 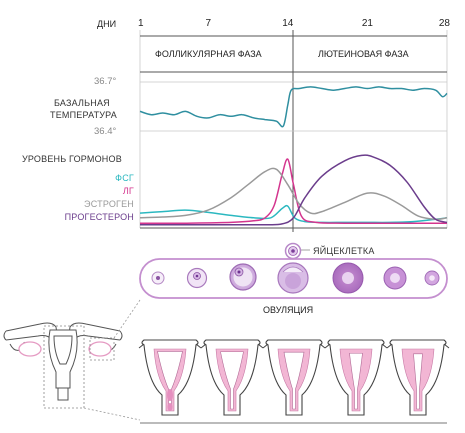 I want to click on uterus-stage-3-icon, so click(x=294, y=377).